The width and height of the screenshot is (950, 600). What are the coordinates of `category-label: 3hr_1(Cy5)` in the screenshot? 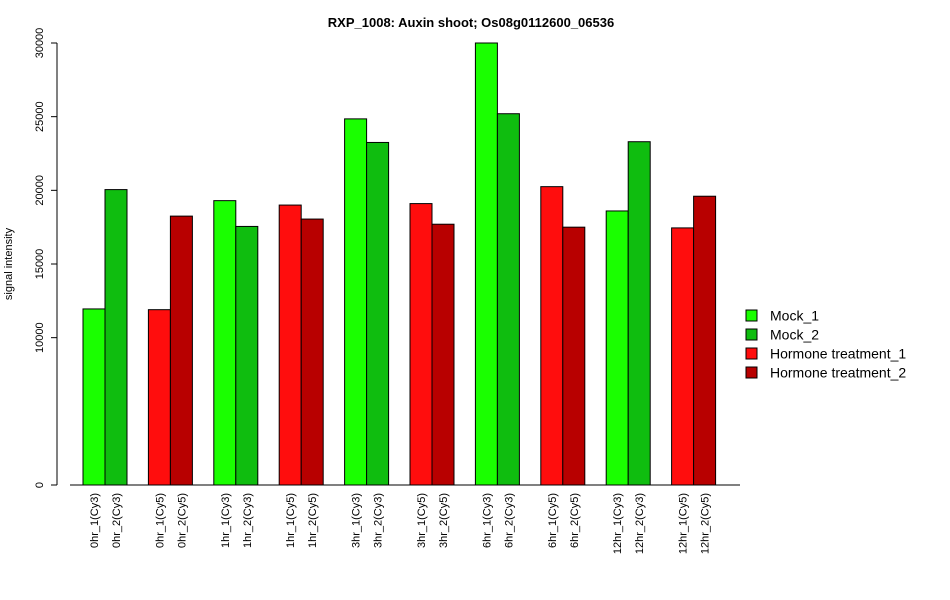 It's located at (422, 520).